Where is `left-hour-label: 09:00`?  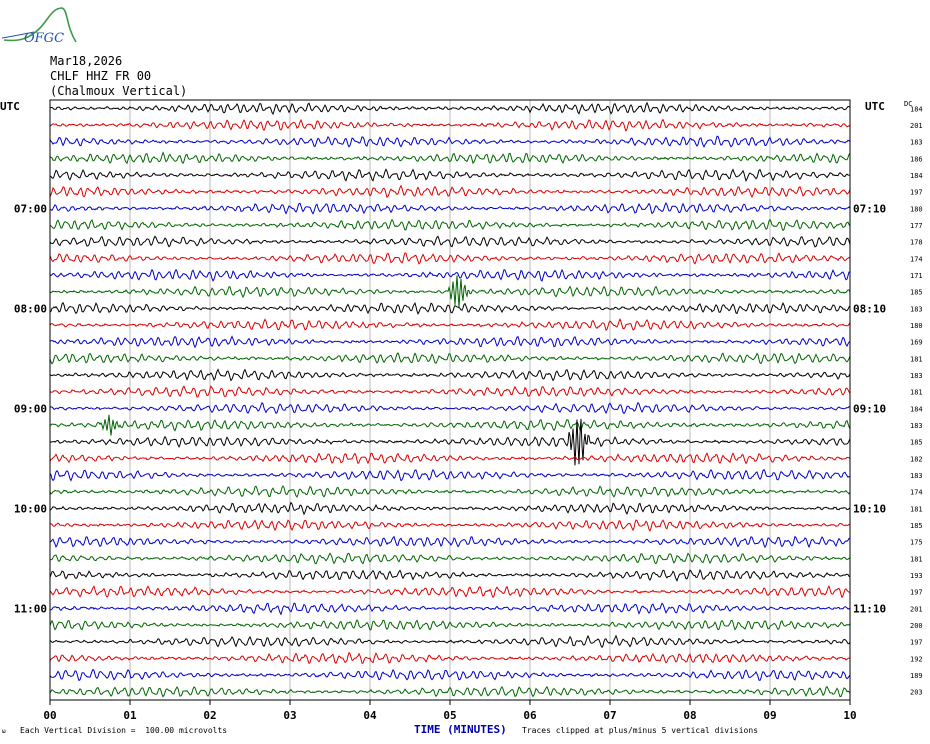 left-hour-label: 09:00 is located at coordinates (30, 408).